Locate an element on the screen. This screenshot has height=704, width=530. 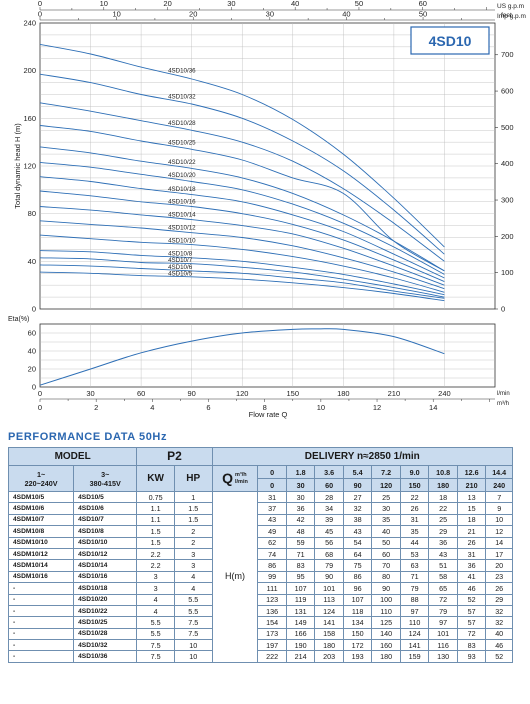
model-3ph-cell: 4SD10/22 is located at coordinates (105, 611).